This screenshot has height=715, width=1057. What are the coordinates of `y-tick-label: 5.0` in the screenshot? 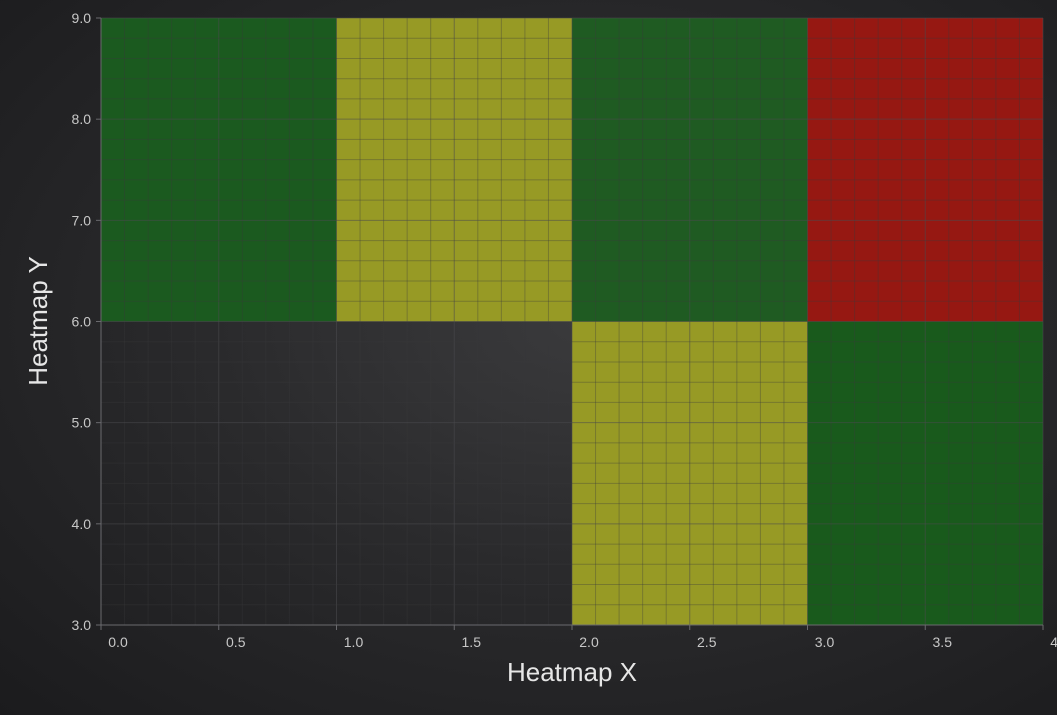 It's located at (82, 423).